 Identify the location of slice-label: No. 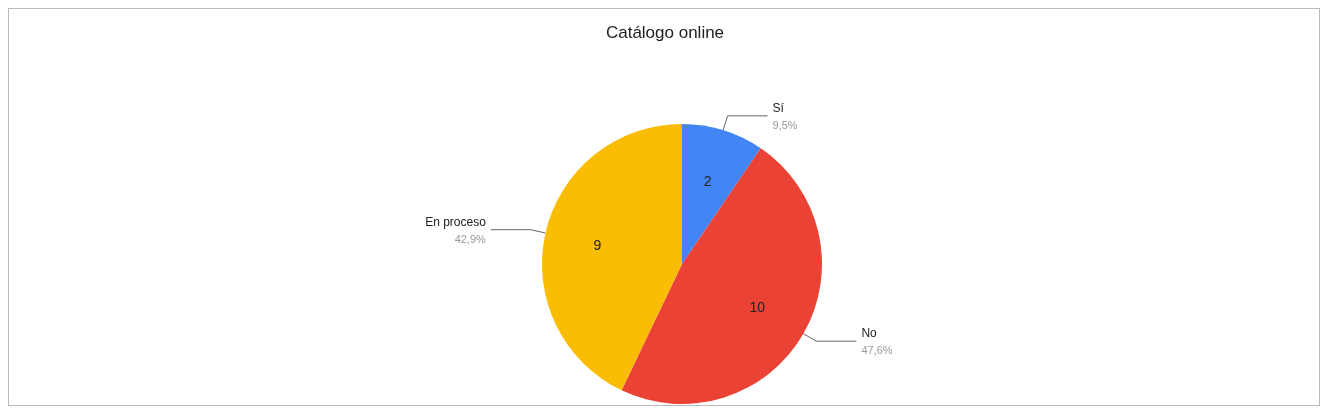
(869, 333).